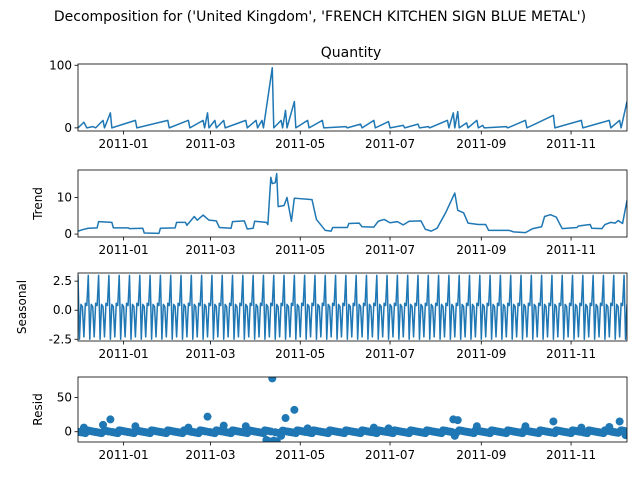 This screenshot has height=480, width=640. I want to click on y-tick-label: 2.5, so click(62, 281).